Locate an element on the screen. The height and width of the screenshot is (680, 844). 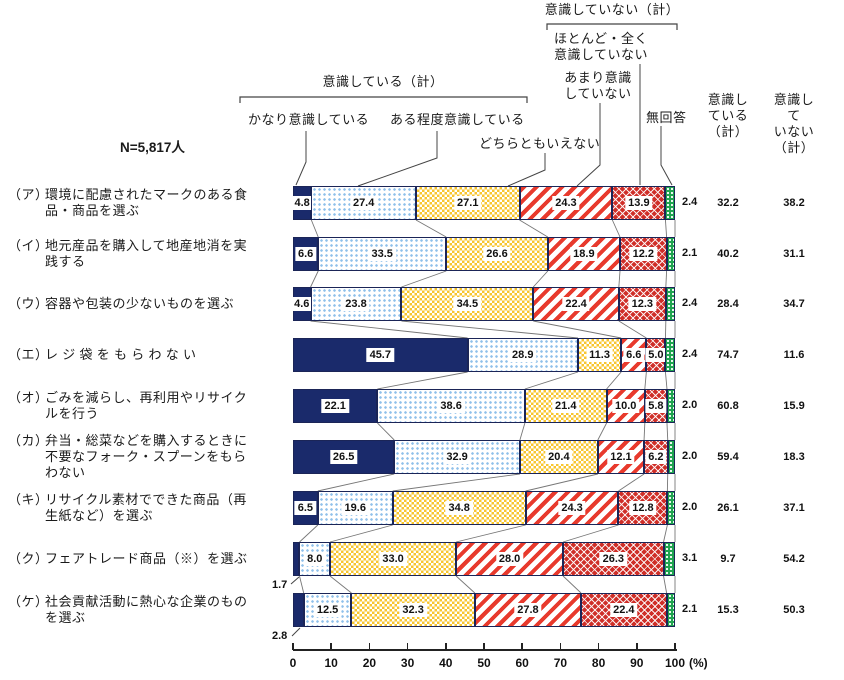
x-axis-tick-label: 10 is located at coordinates (331, 663).